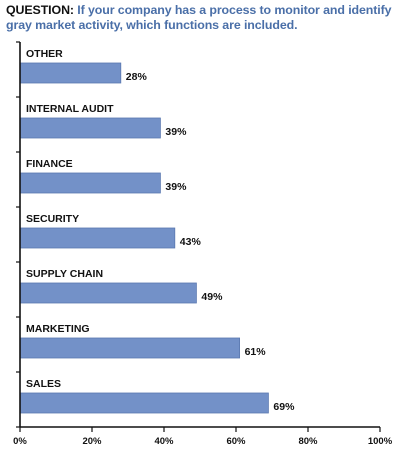 This screenshot has height=458, width=400. What do you see at coordinates (49, 164) in the screenshot?
I see `category-label-finance: FINANCE` at bounding box center [49, 164].